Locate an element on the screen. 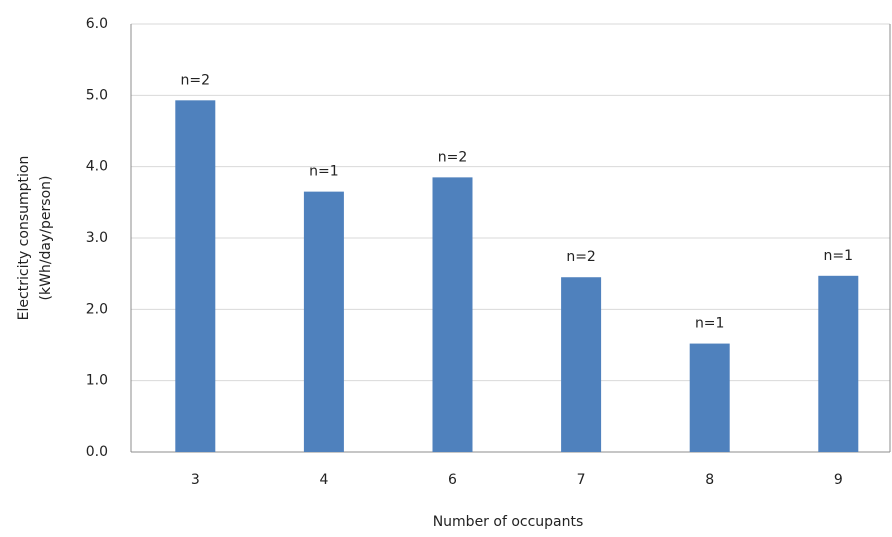  y-tick-label: 5.0 is located at coordinates (97, 95).